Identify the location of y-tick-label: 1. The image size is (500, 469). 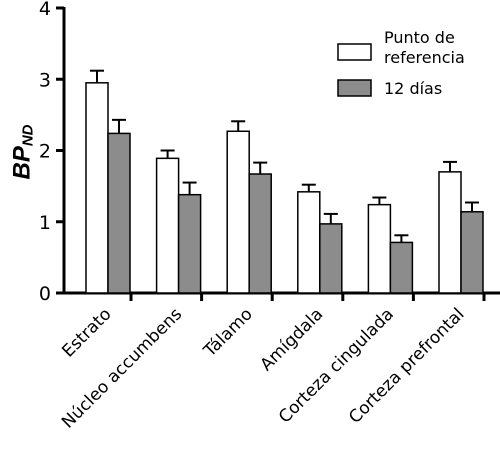
(45, 223).